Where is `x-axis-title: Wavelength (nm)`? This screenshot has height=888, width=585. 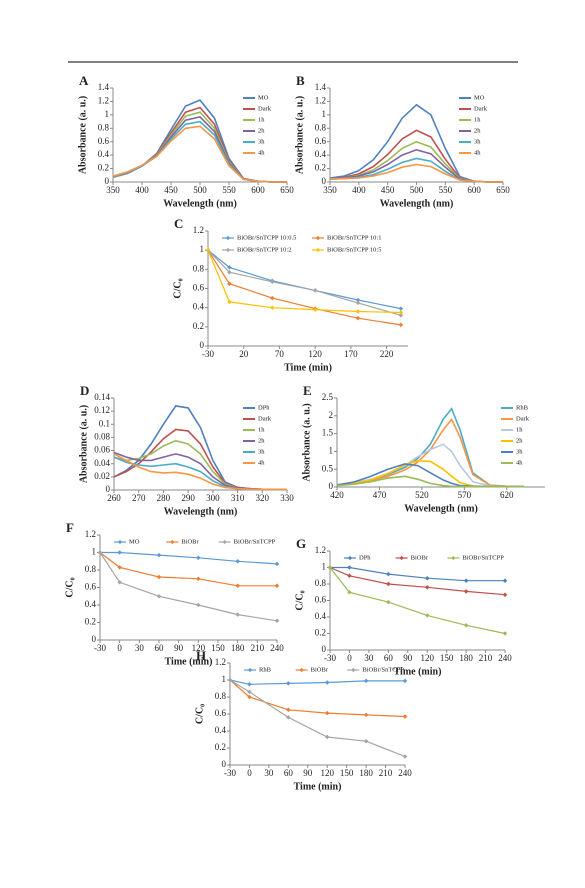 x-axis-title: Wavelength (nm) is located at coordinates (200, 203).